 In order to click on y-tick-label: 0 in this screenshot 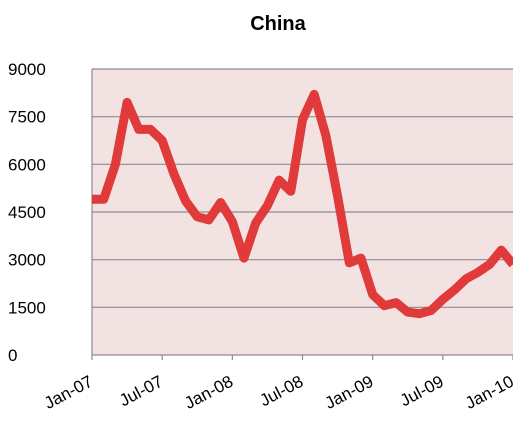, I will do `click(12, 355)`.